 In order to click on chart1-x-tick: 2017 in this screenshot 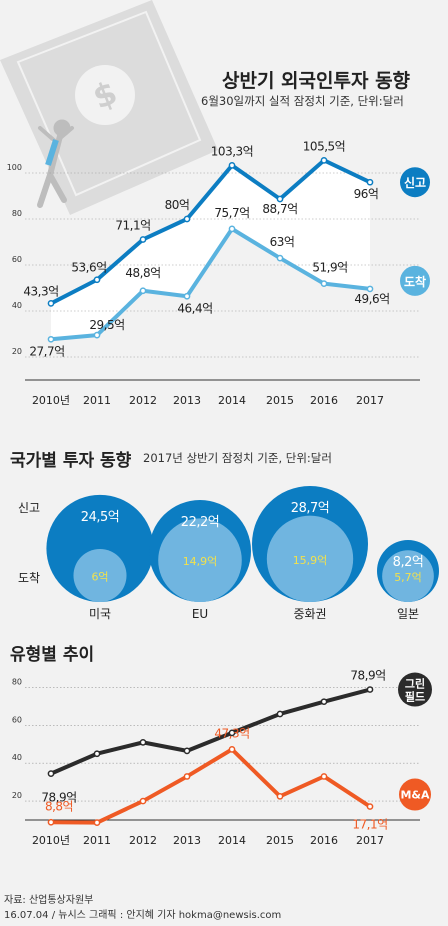, I will do `click(370, 400)`.